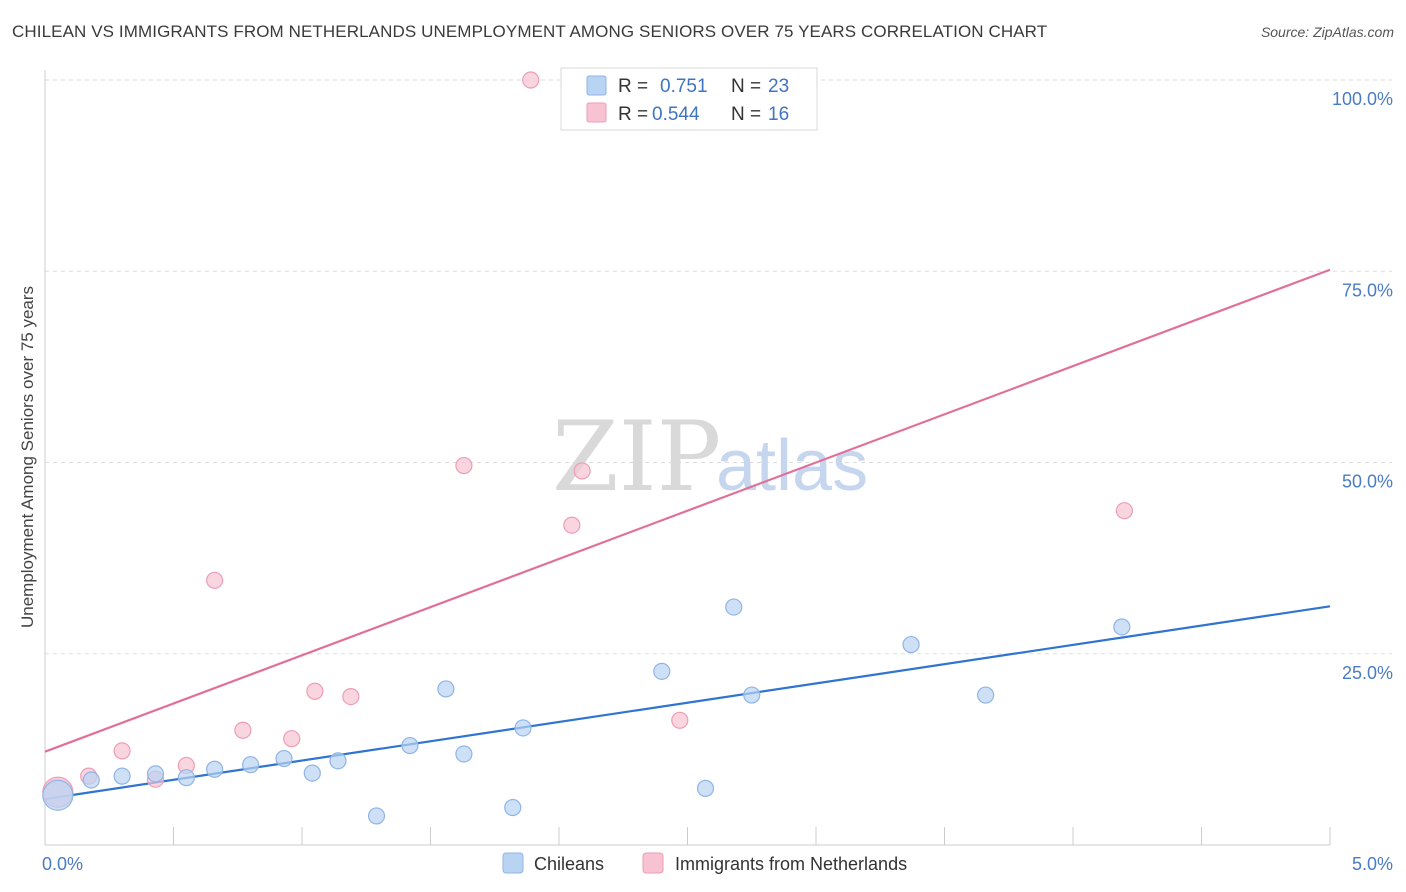 The image size is (1406, 892). Describe the element at coordinates (62, 864) in the screenshot. I see `x-tick-label-min: 0.0%` at that location.